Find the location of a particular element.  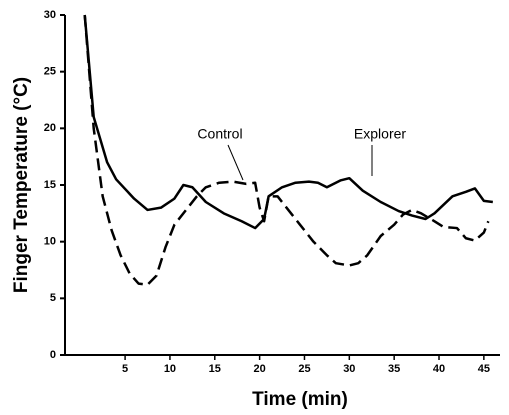

y-axis-title: Finger Temperature (°C) is located at coordinates (21, 185).